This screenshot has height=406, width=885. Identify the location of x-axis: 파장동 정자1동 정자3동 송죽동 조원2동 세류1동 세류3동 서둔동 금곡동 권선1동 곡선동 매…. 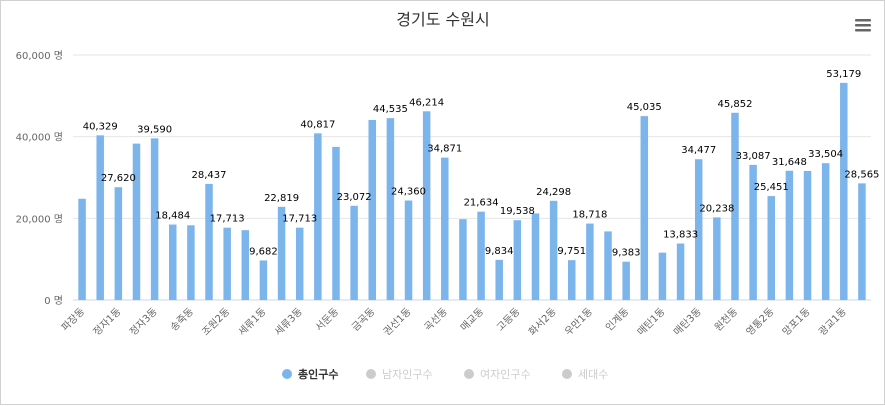
(454, 322).